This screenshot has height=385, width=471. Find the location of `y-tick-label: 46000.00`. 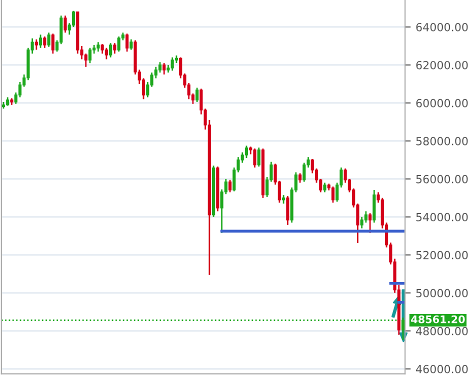

y-tick-label: 46000.00 is located at coordinates (442, 369).